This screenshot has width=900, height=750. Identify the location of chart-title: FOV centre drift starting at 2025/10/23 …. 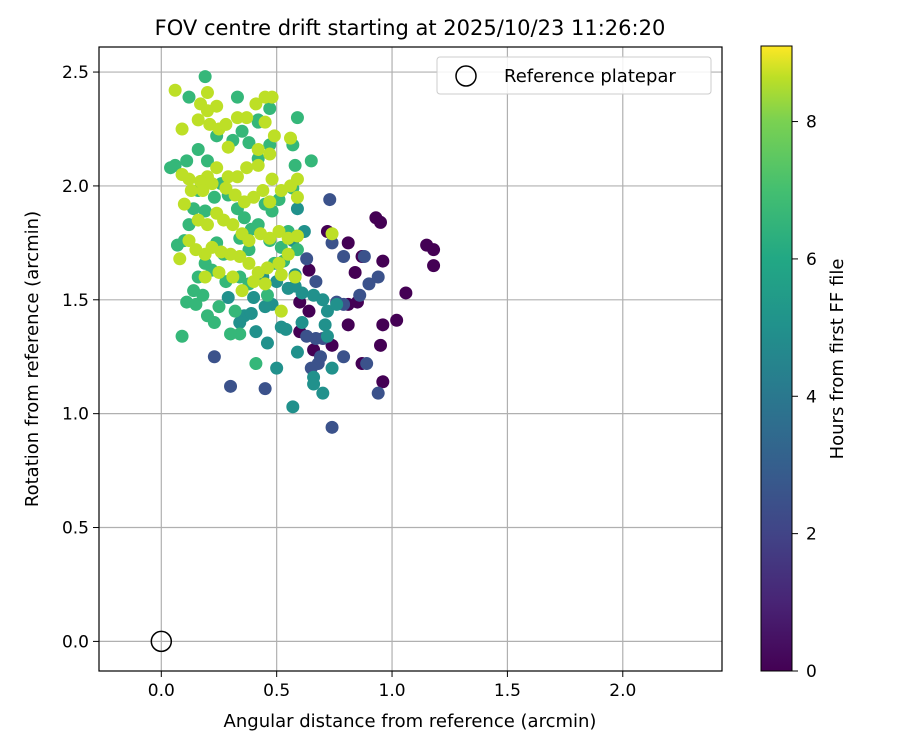
(410, 28).